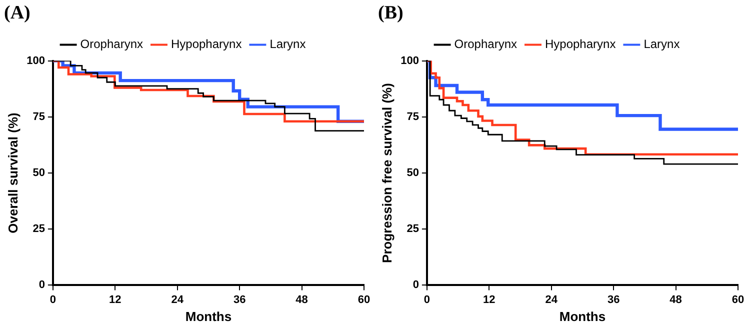 This screenshot has height=327, width=749. What do you see at coordinates (17, 13) in the screenshot?
I see `chart-title: (A)` at bounding box center [17, 13].